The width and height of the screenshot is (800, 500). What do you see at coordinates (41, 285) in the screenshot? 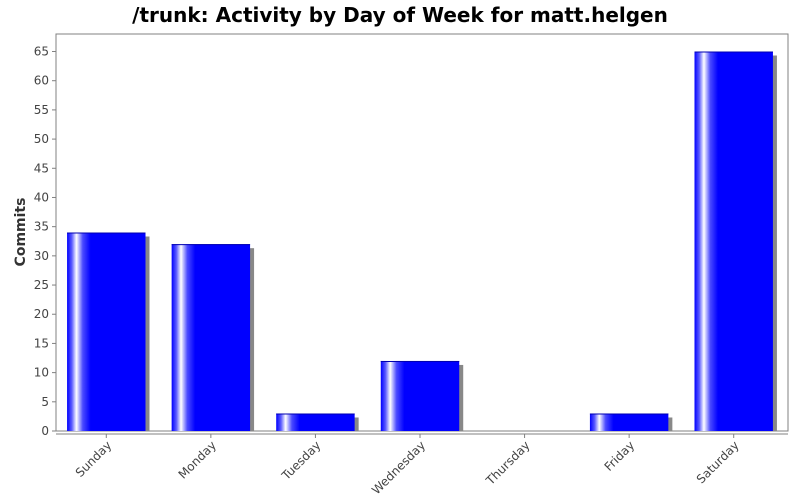
I see `y-tick-label: 25` at bounding box center [41, 285].